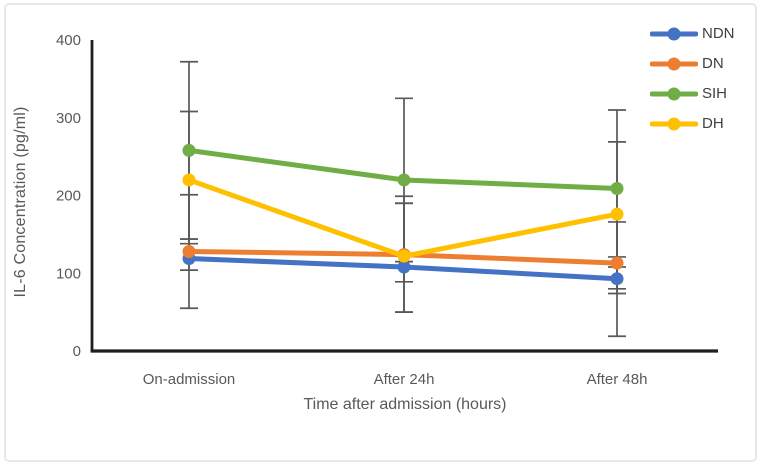 This screenshot has width=761, height=466. Describe the element at coordinates (617, 379) in the screenshot. I see `x-category-label: After 48h` at that location.